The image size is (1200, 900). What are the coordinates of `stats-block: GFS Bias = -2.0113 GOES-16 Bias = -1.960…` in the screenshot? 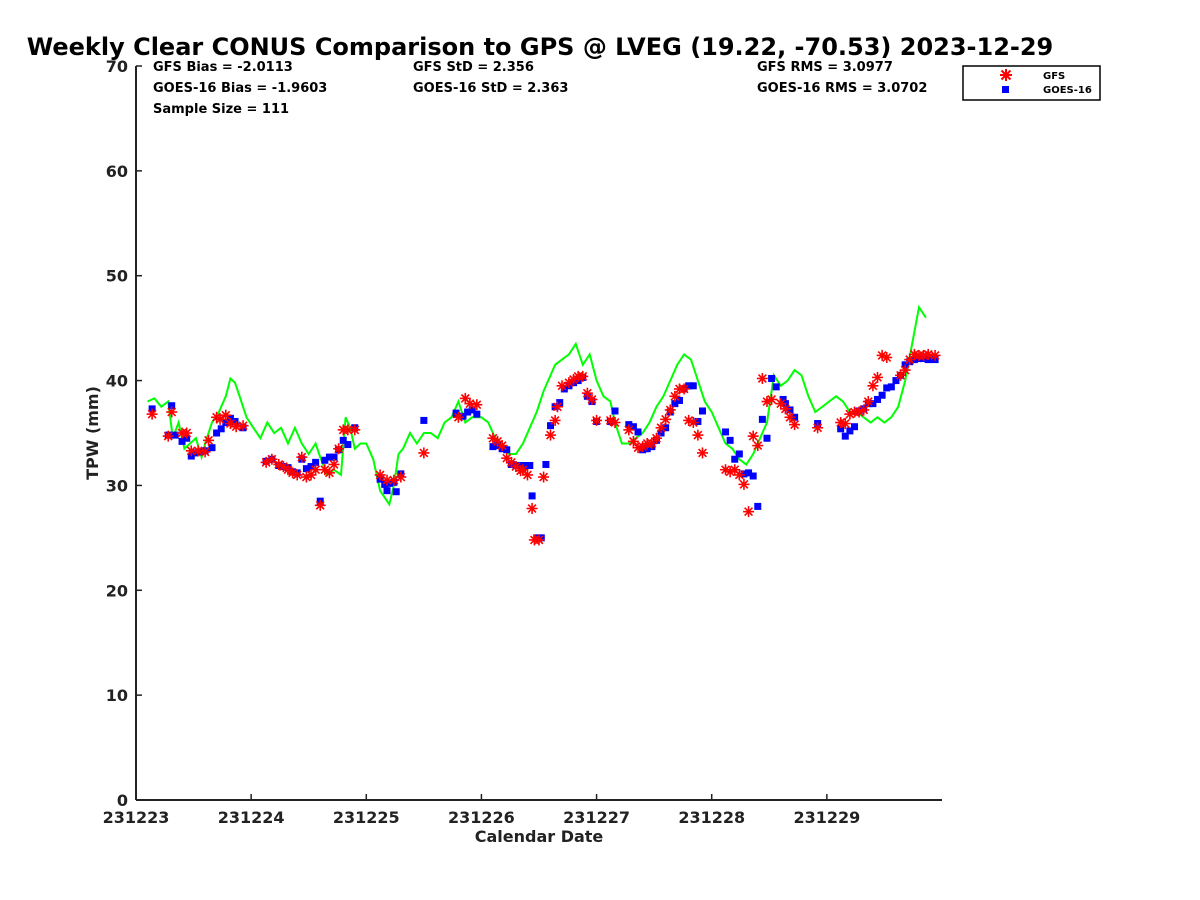 It's located at (540, 88).